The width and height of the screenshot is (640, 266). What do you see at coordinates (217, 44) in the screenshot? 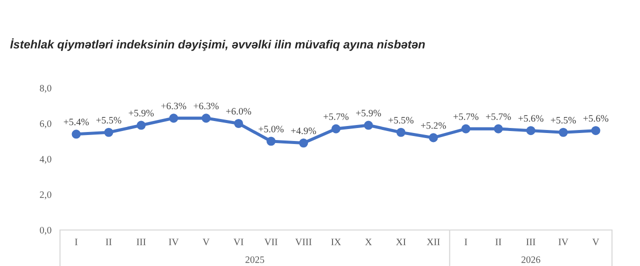
I see `chart-title: İstehlak qiymətləri indeksinin dəyişimi, əvvəlki ilin müvafiq ayına nisbətən` at bounding box center [217, 44].